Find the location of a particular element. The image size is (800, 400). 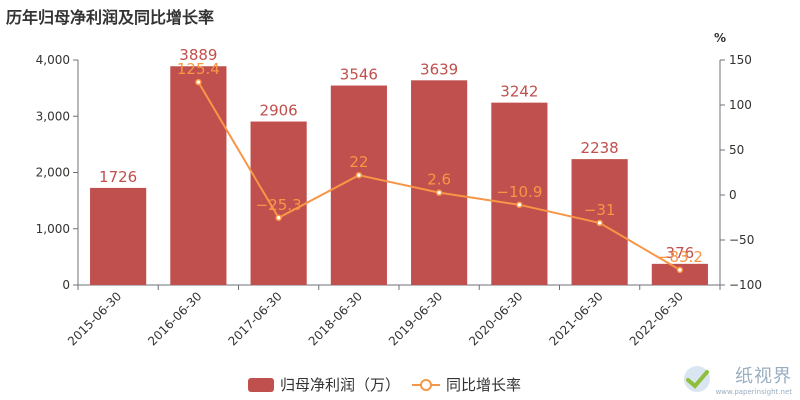

y-right-tick-label: −100 is located at coordinates (745, 285).